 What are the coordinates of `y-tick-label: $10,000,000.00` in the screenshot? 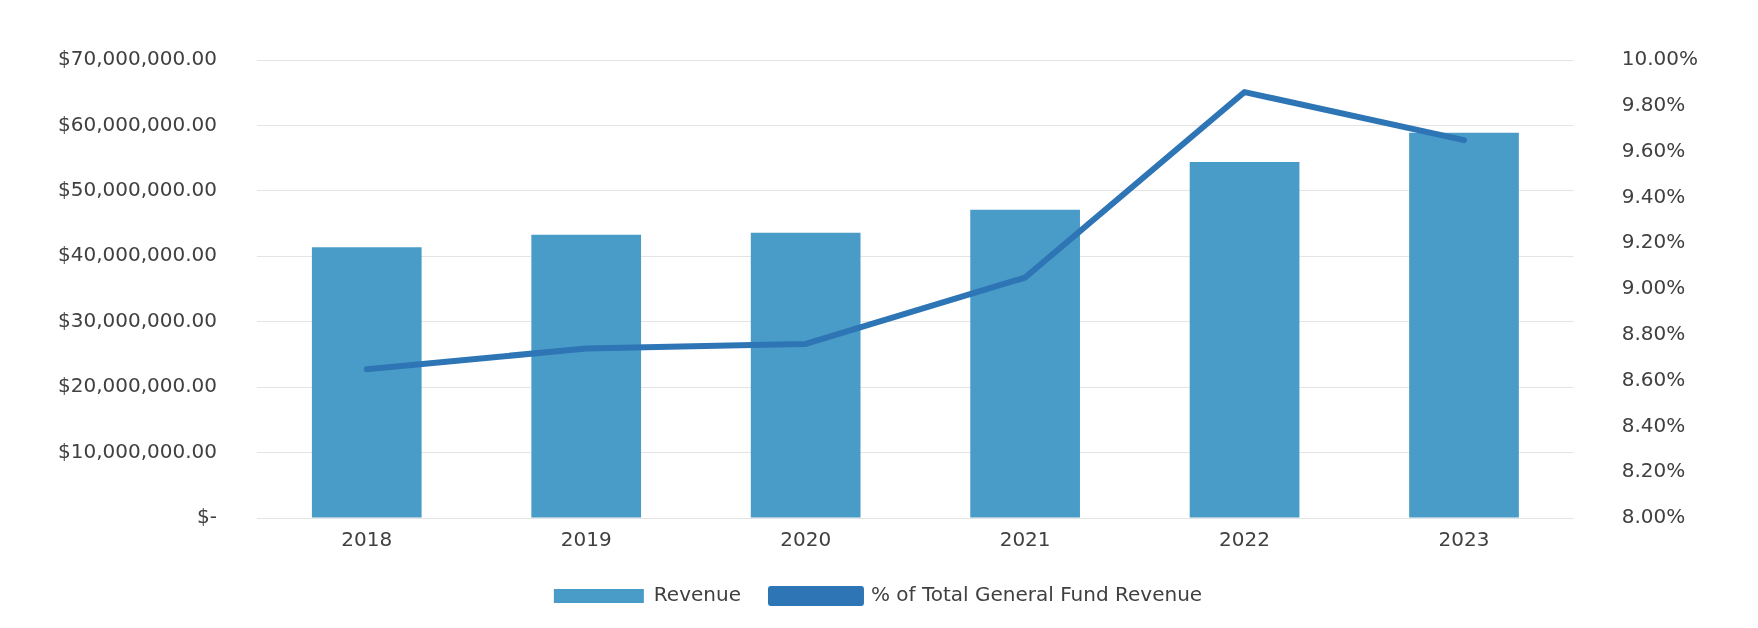 It's located at (138, 450).